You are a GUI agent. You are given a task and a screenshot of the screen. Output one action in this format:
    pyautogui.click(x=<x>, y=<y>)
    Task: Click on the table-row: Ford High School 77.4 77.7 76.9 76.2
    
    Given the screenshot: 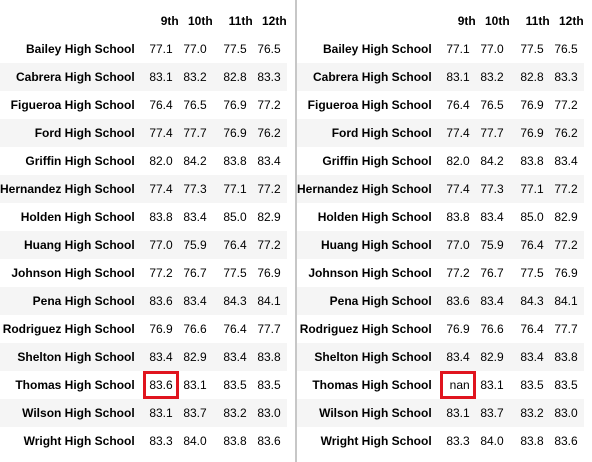 What is the action you would take?
    pyautogui.click(x=440, y=133)
    